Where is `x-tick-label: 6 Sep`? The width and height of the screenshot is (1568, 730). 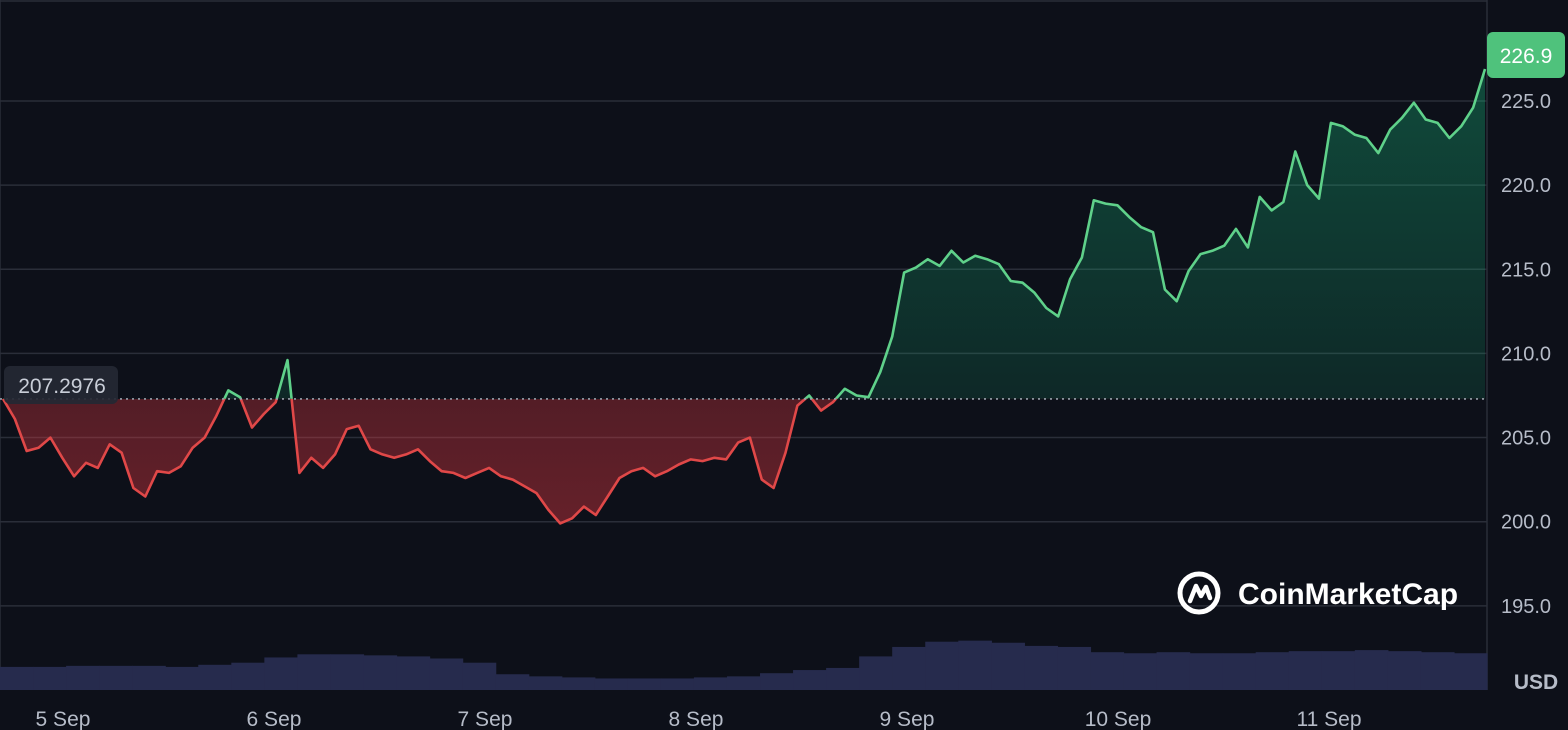
x-tick-label: 6 Sep is located at coordinates (274, 719).